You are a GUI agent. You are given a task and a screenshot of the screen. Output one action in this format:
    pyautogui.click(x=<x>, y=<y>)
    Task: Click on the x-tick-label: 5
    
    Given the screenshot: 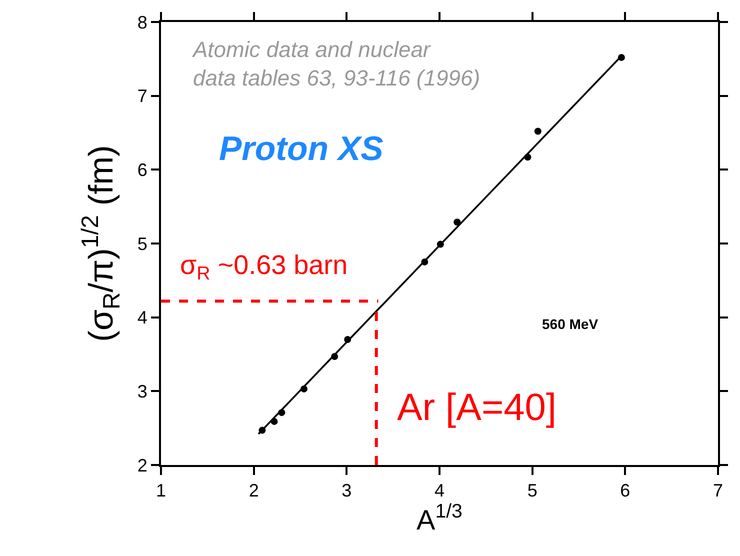 What is the action you would take?
    pyautogui.click(x=532, y=490)
    